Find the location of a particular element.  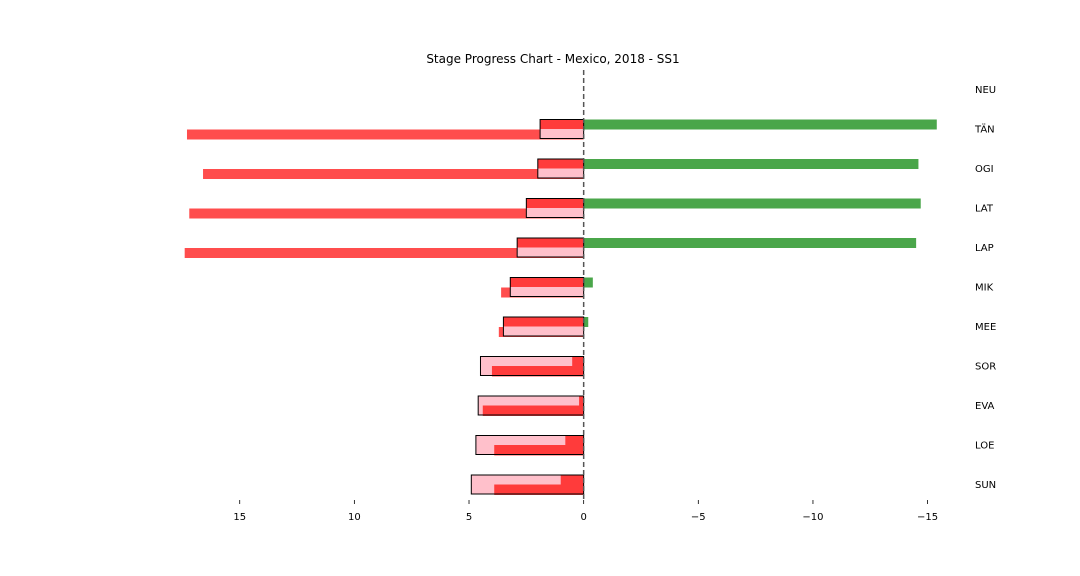

stage-split-mik is located at coordinates (547, 282).